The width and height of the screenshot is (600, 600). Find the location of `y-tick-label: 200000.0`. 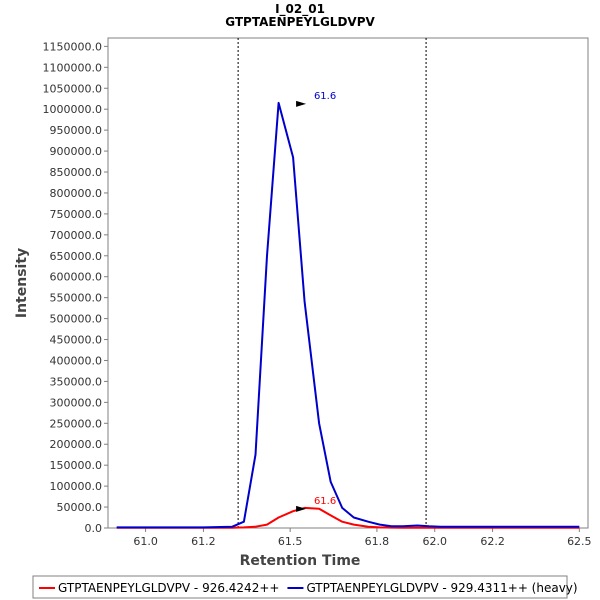

y-tick-label: 200000.0 is located at coordinates (76, 444).